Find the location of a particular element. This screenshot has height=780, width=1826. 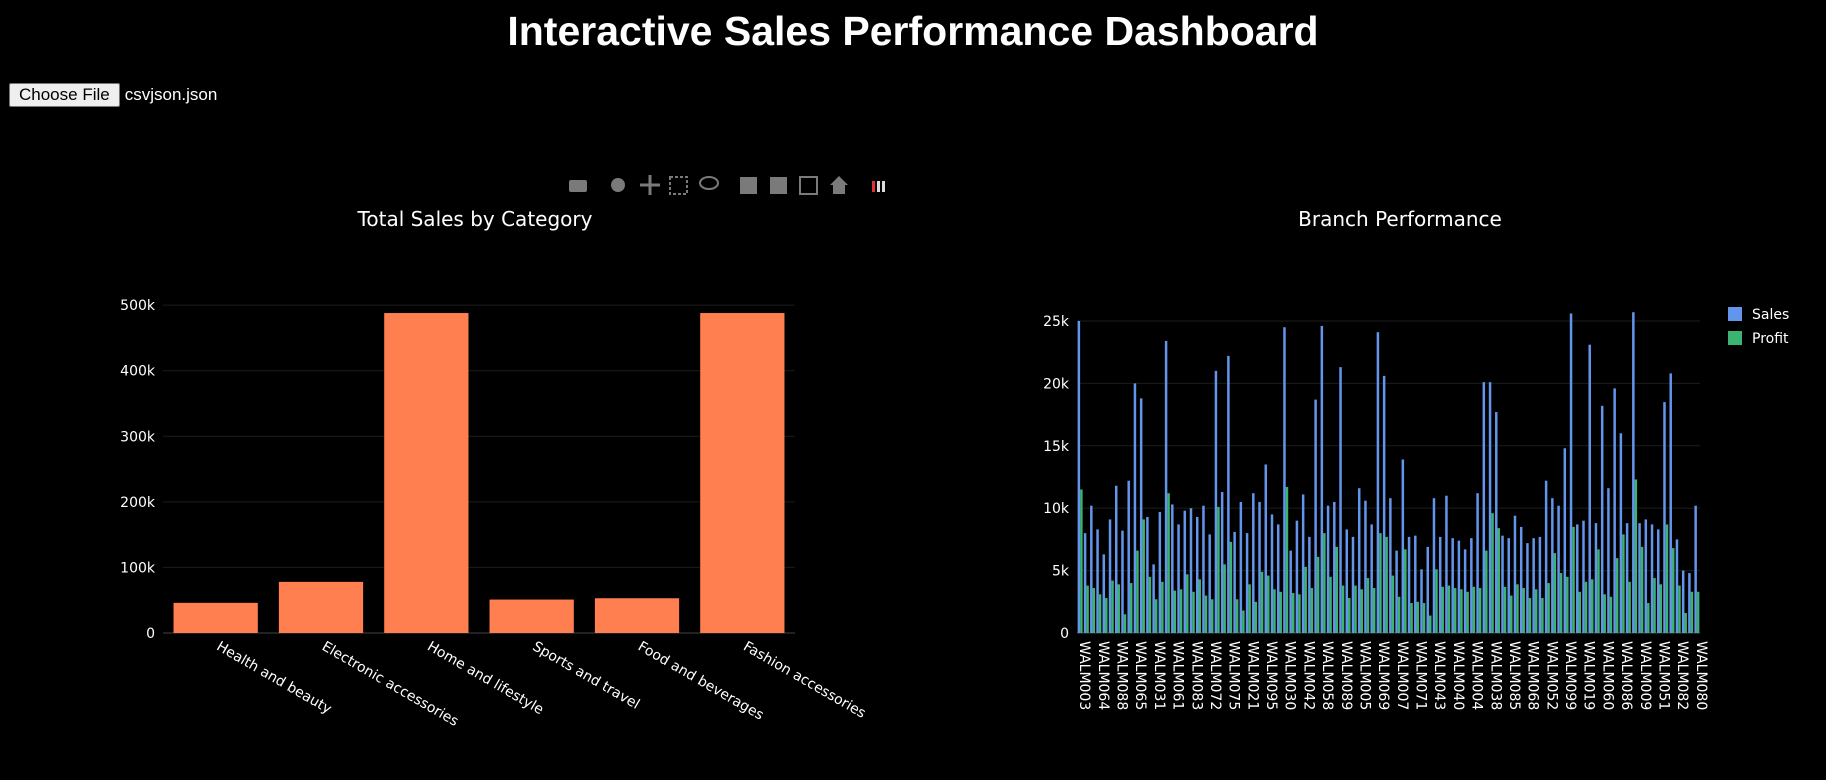

y-tick-label: 25k is located at coordinates (1056, 322).